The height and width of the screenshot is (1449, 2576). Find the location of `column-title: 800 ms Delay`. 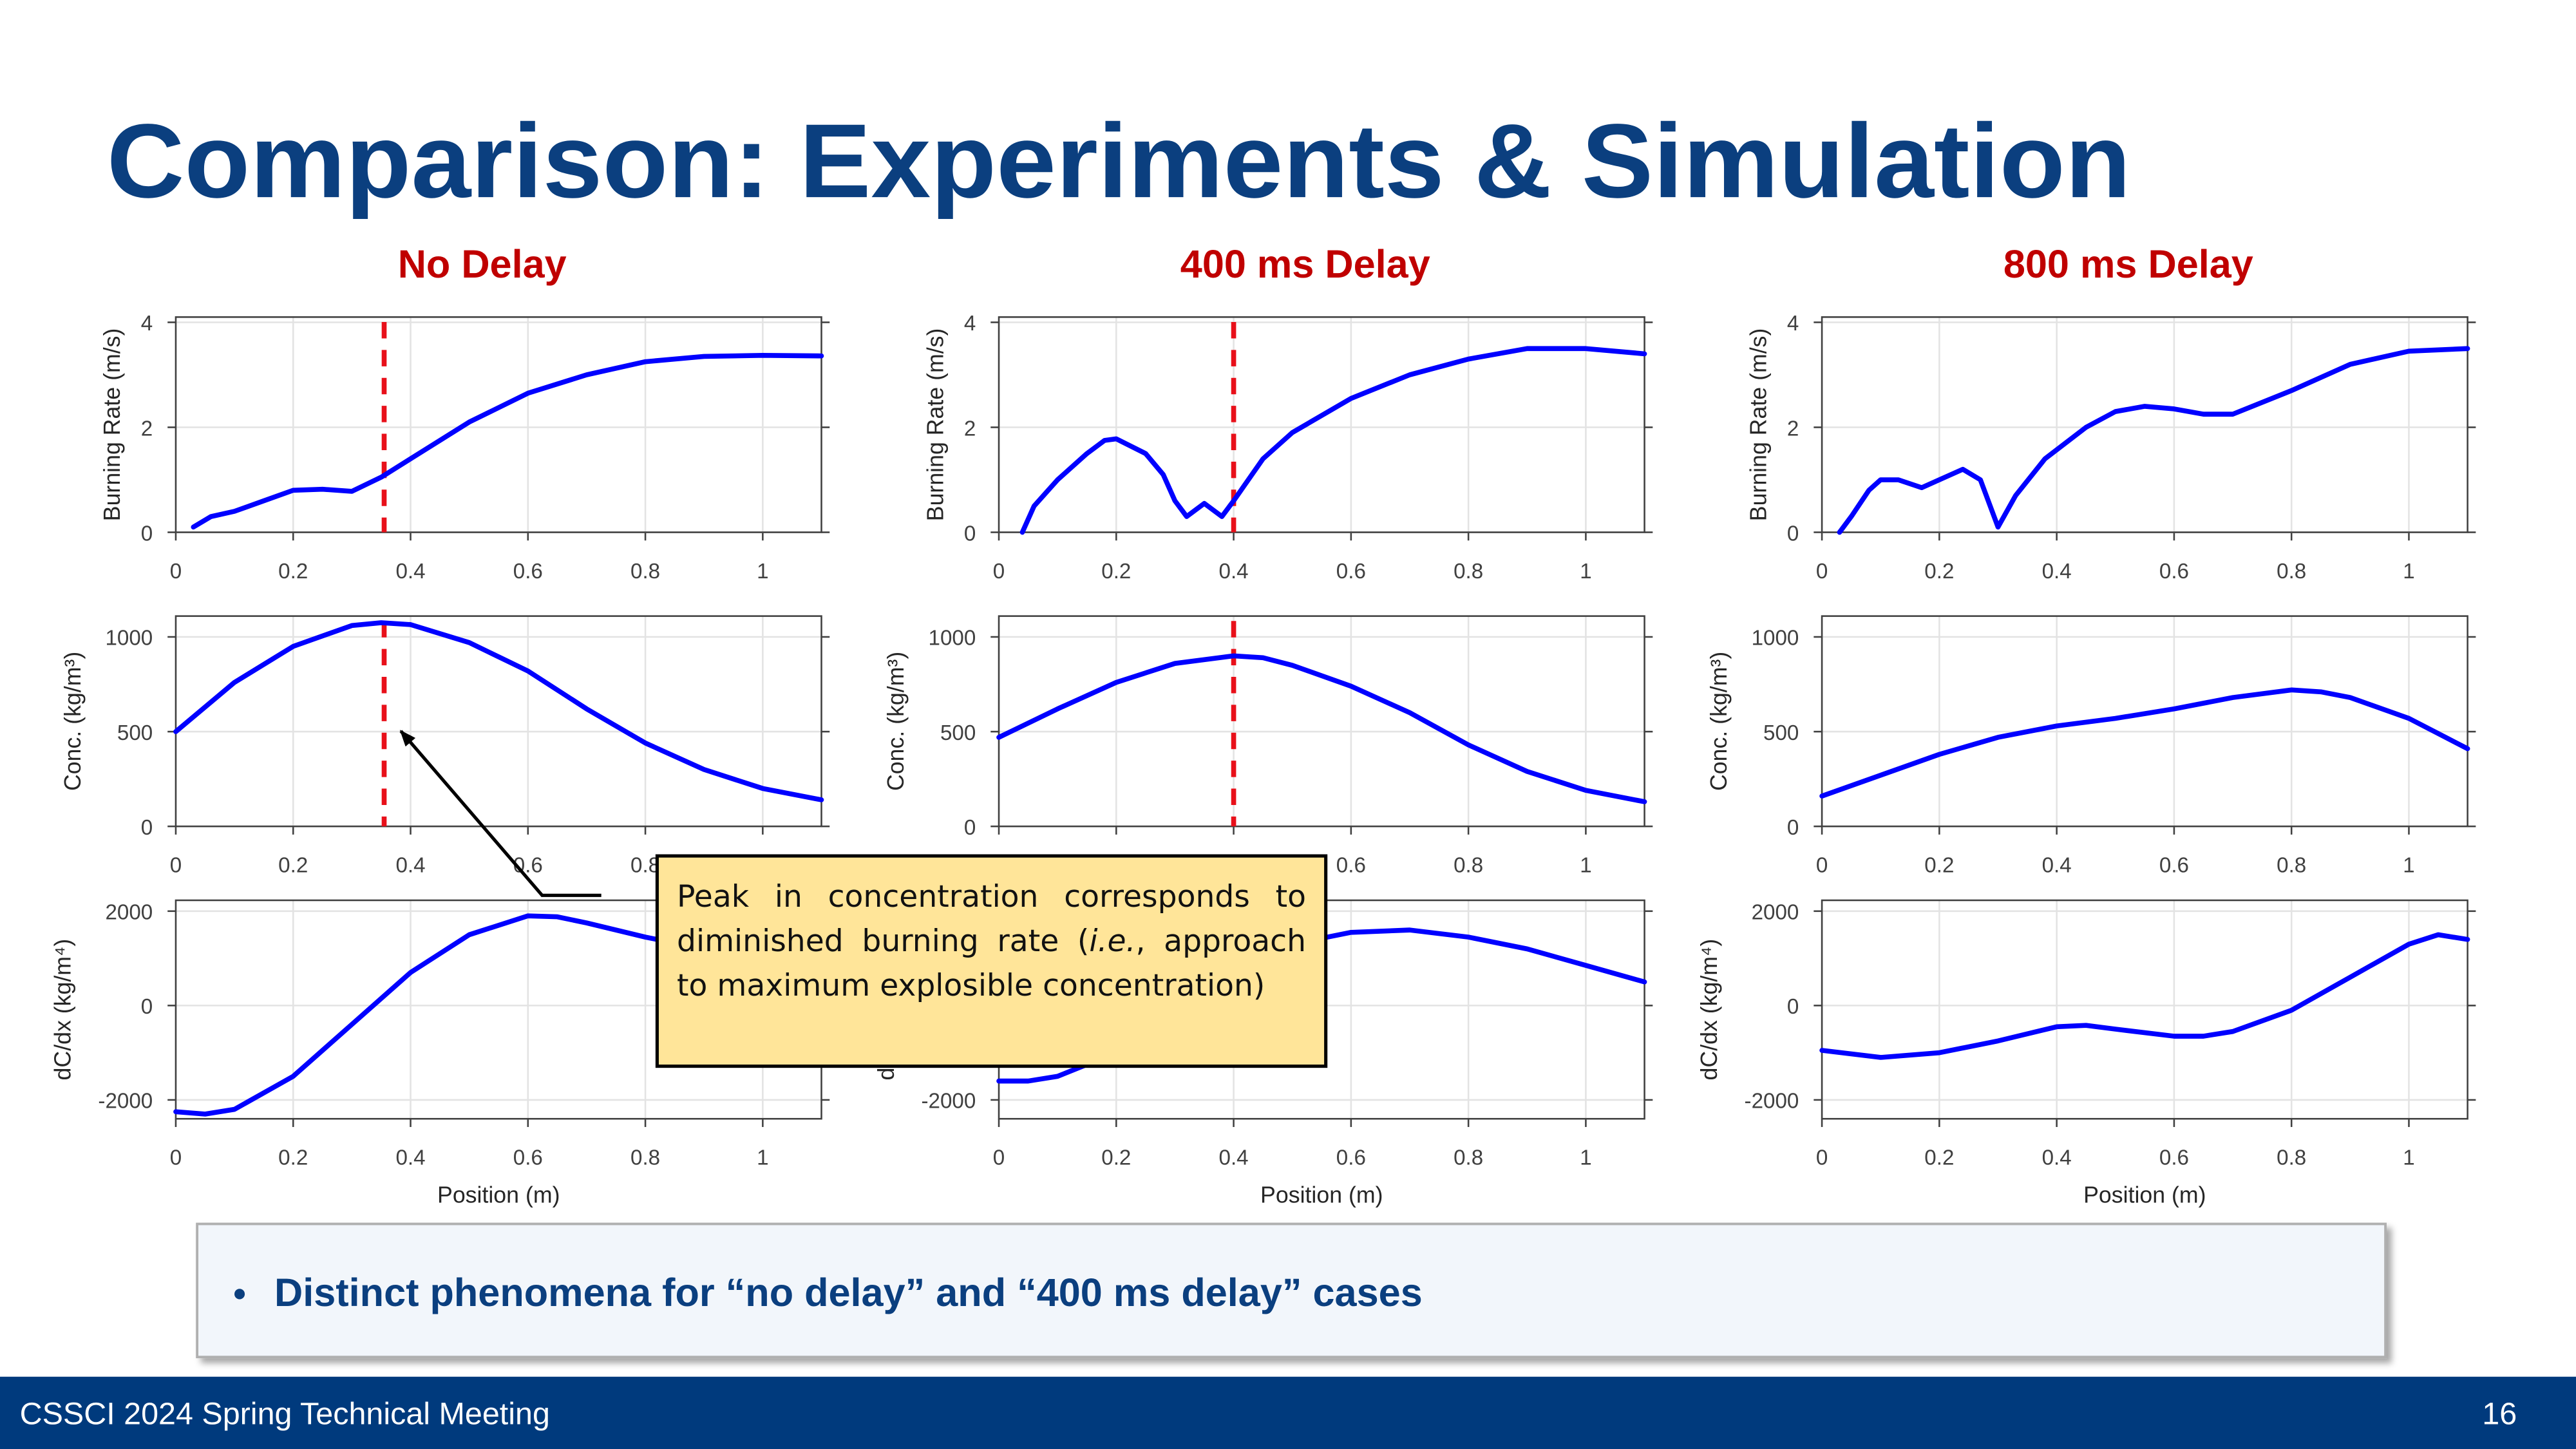

column-title: 800 ms Delay is located at coordinates (2128, 264).